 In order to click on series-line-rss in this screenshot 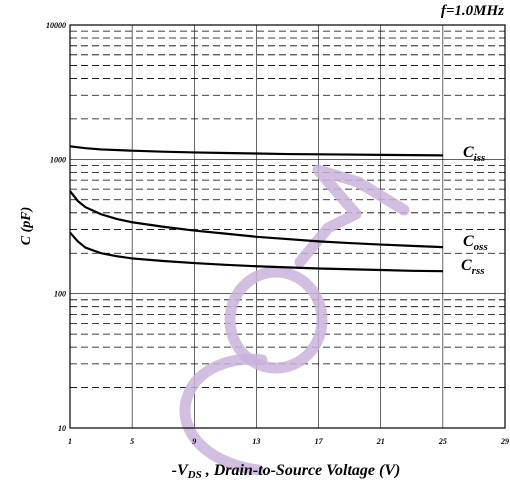, I will do `click(256, 252)`.